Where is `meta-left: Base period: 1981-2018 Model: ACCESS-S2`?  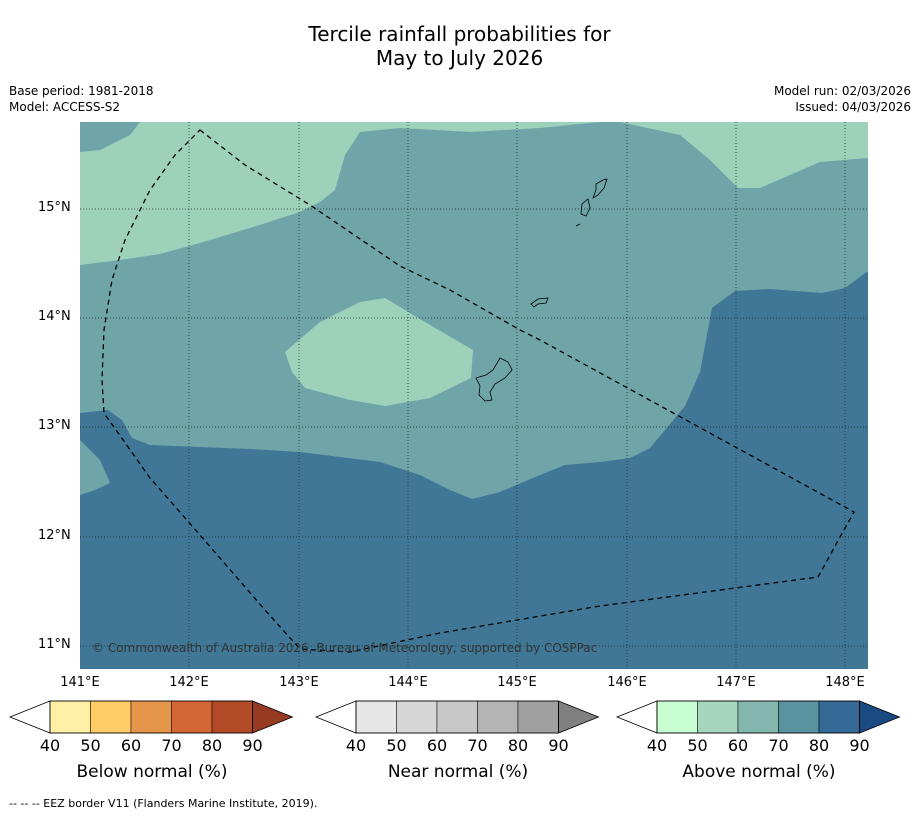 meta-left: Base period: 1981-2018 Model: ACCESS-S2 is located at coordinates (81, 99).